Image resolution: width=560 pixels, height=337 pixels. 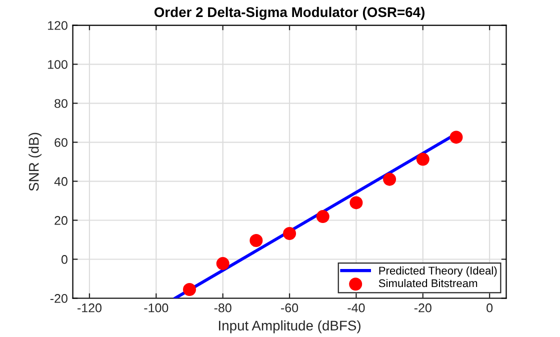 I want to click on x-axis-title: Input Amplitude (dBFS), so click(x=289, y=327).